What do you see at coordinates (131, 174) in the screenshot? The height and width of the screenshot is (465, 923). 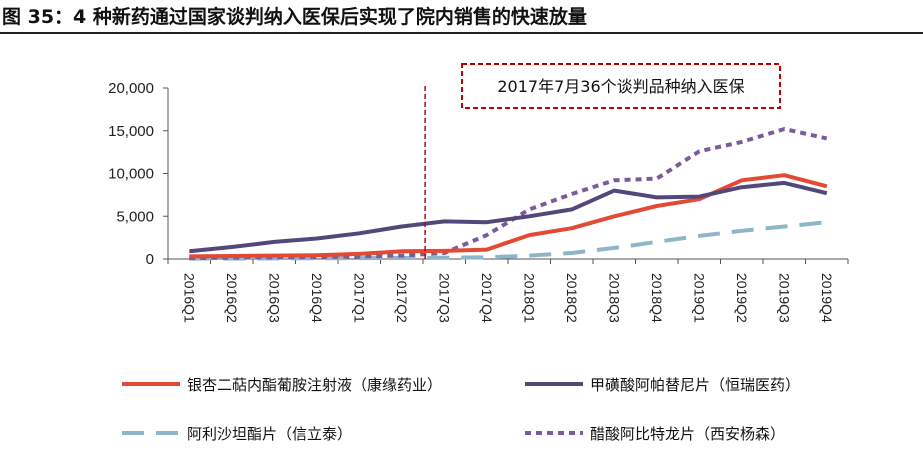 I see `y-tick-label: 10,000` at bounding box center [131, 174].